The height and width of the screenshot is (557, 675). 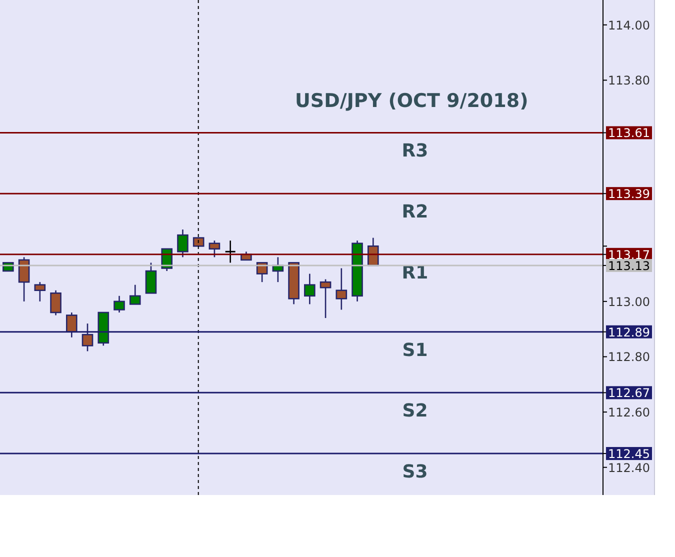 What do you see at coordinates (629, 194) in the screenshot?
I see `y-tick-label: 113.39` at bounding box center [629, 194].